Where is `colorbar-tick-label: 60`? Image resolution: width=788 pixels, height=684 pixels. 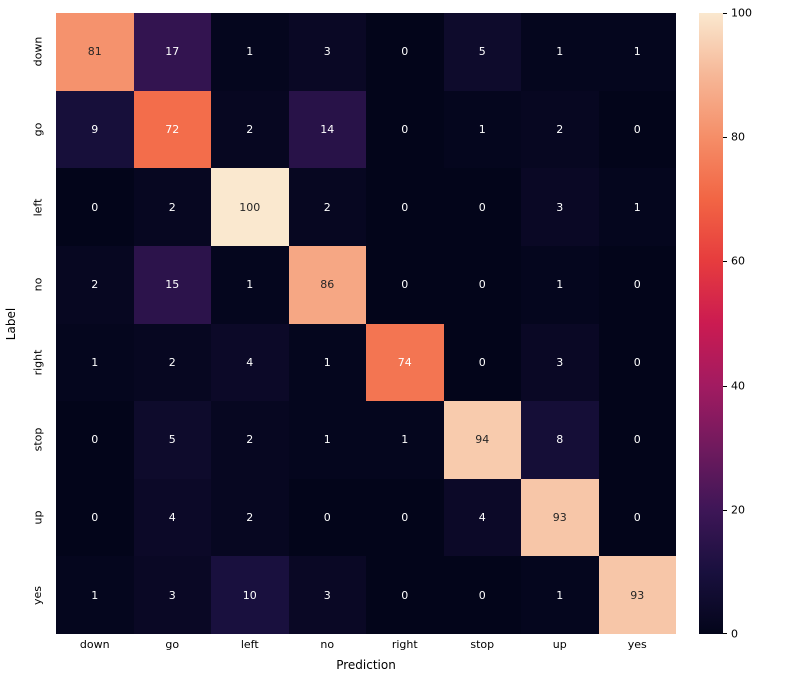 colorbar-tick-label: 60 is located at coordinates (738, 261).